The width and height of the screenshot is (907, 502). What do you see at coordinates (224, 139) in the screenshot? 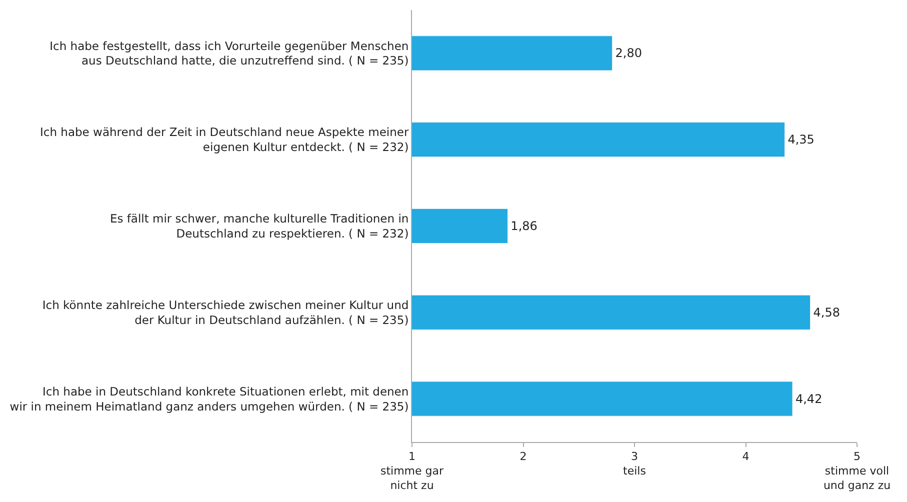
I see `y-tick-label: Ich habe während der Zeit in Deutschland neue Aspekte meiner eigenen Kultur entdeckt. ( N = 232)` at bounding box center [224, 139].